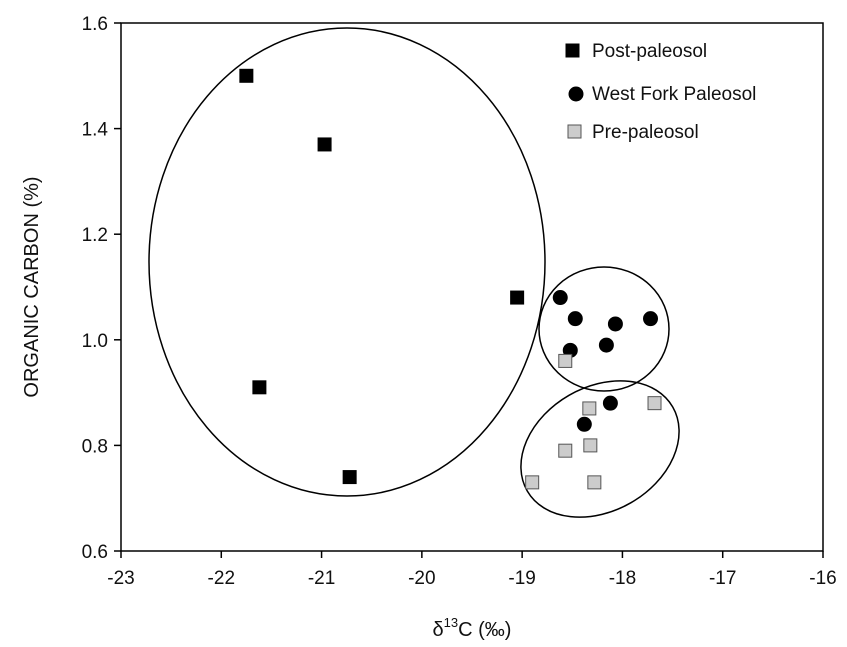 The image size is (847, 647). What do you see at coordinates (600, 449) in the screenshot?
I see `cluster-ellipse-pre-paleosol` at bounding box center [600, 449].